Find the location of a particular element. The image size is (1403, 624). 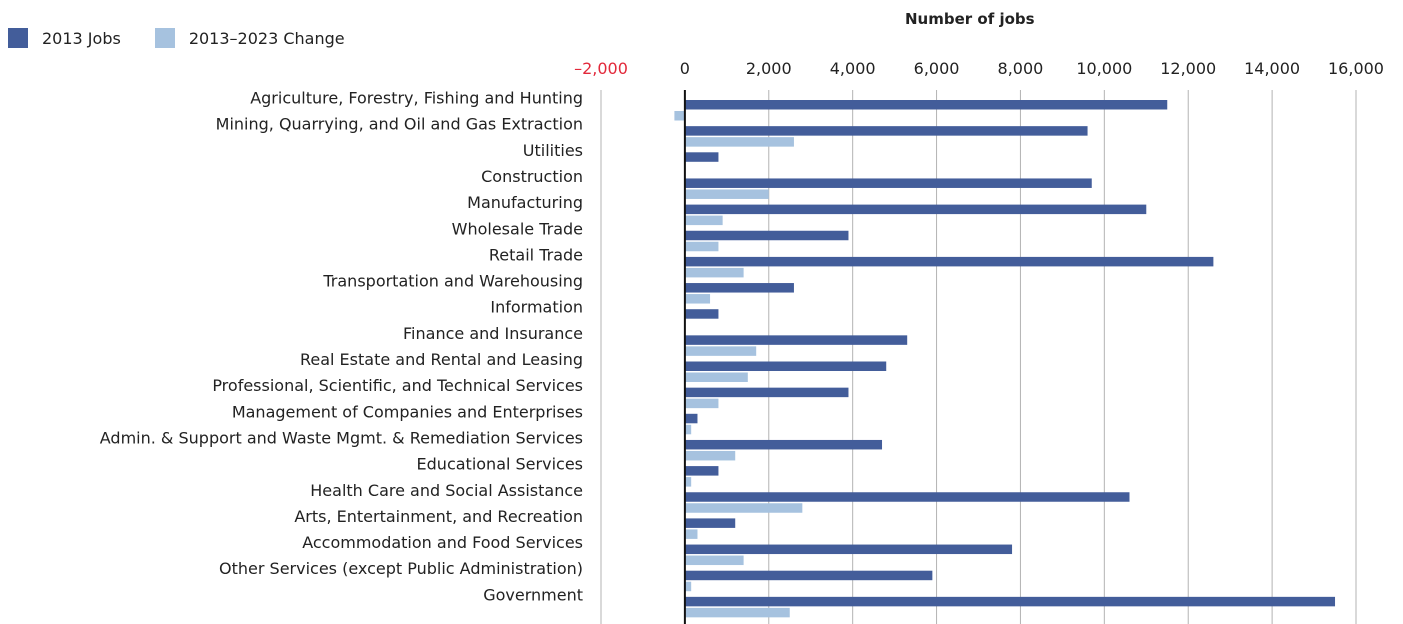

x-tick-label: 12,000 is located at coordinates (1188, 68).